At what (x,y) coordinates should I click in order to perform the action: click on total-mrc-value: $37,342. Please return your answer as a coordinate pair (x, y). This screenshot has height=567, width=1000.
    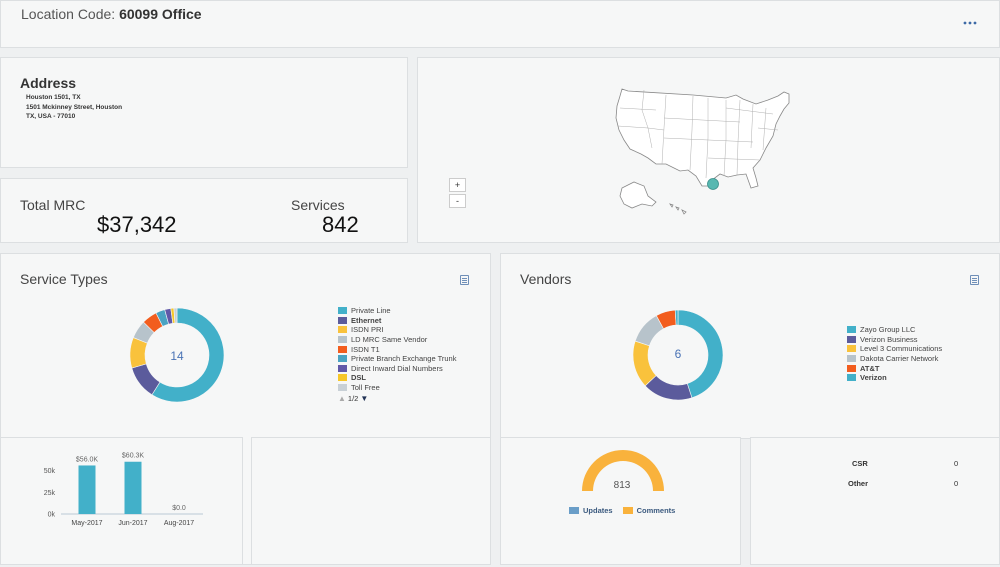
    Looking at the image, I should click on (137, 224).